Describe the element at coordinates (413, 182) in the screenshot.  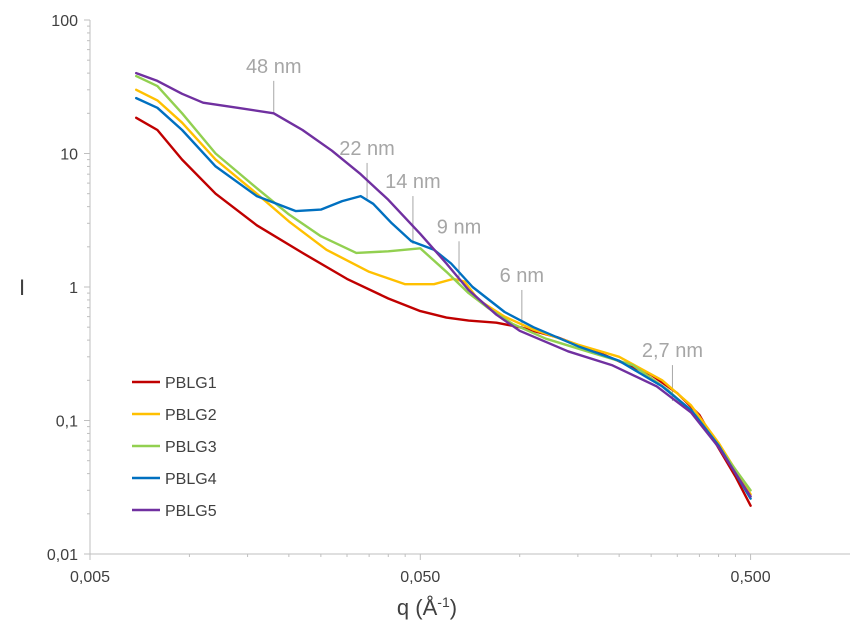
I see `annotation-label: 14 nm` at that location.